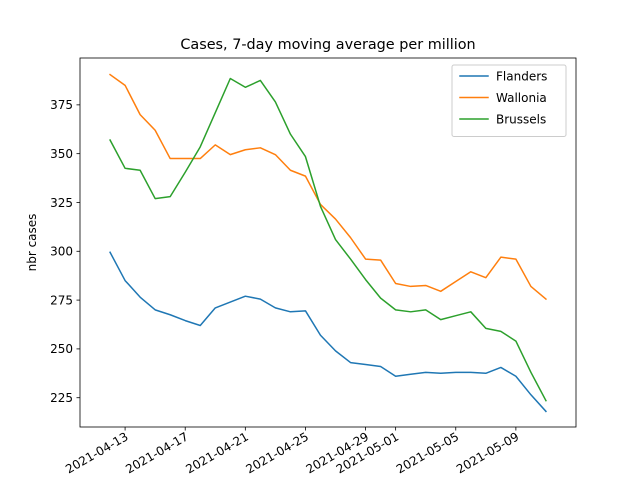  What do you see at coordinates (32, 243) in the screenshot?
I see `y-axis-title: nbr cases` at bounding box center [32, 243].